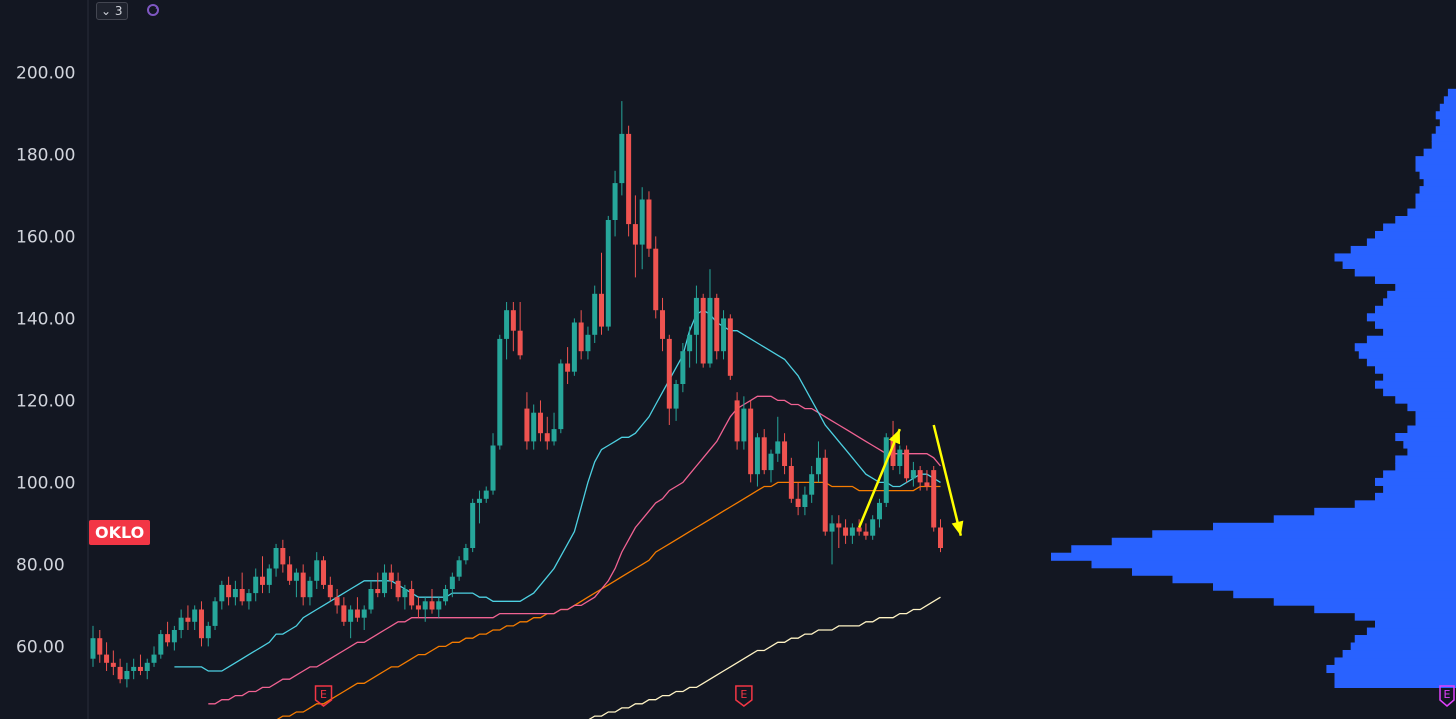 The width and height of the screenshot is (1456, 719). I want to click on y-tick-label: 200.00, so click(45, 73).